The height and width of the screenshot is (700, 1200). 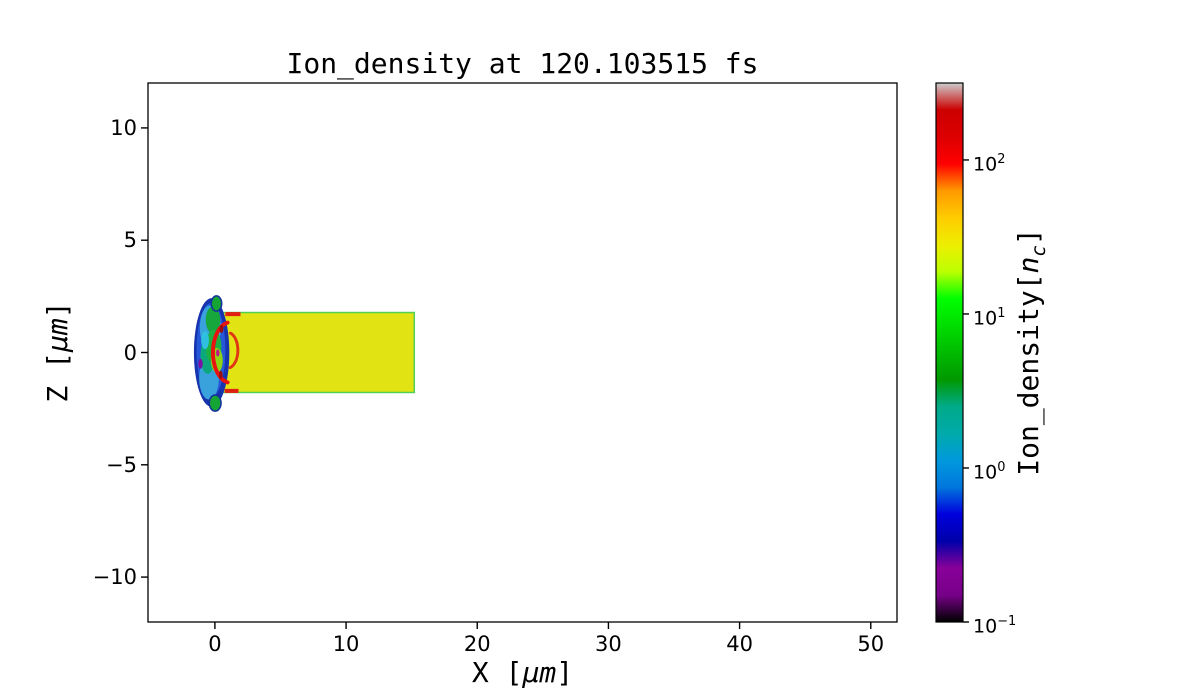 I want to click on red-edge-top, so click(x=233, y=314).